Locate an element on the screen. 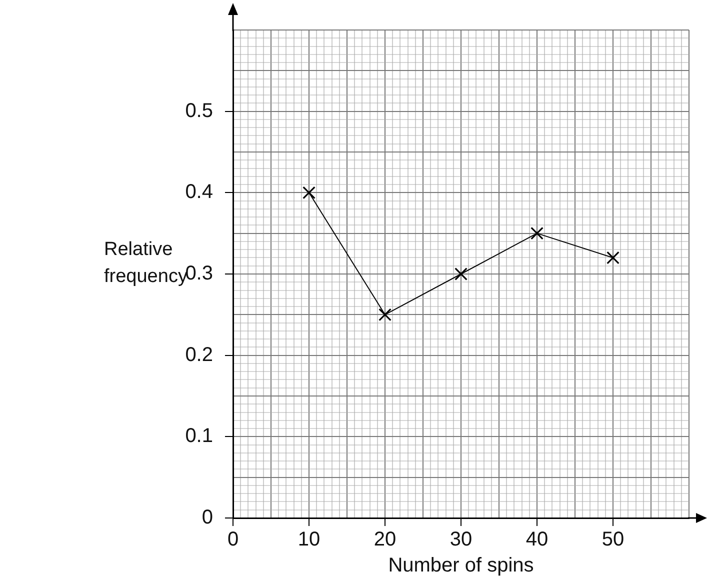 Image resolution: width=709 pixels, height=582 pixels. x-tick-label: 10 is located at coordinates (309, 539).